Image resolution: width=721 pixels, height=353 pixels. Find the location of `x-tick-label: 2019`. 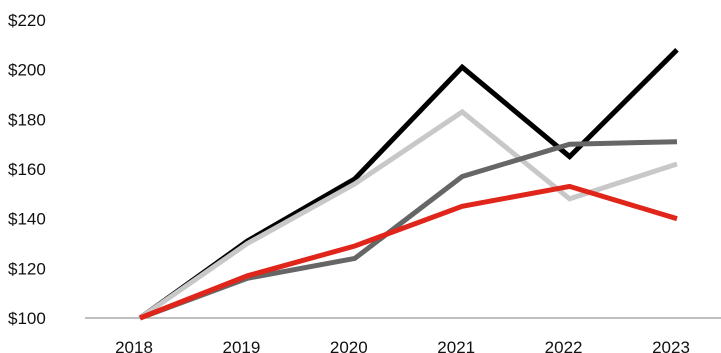

x-tick-label: 2019 is located at coordinates (241, 345).